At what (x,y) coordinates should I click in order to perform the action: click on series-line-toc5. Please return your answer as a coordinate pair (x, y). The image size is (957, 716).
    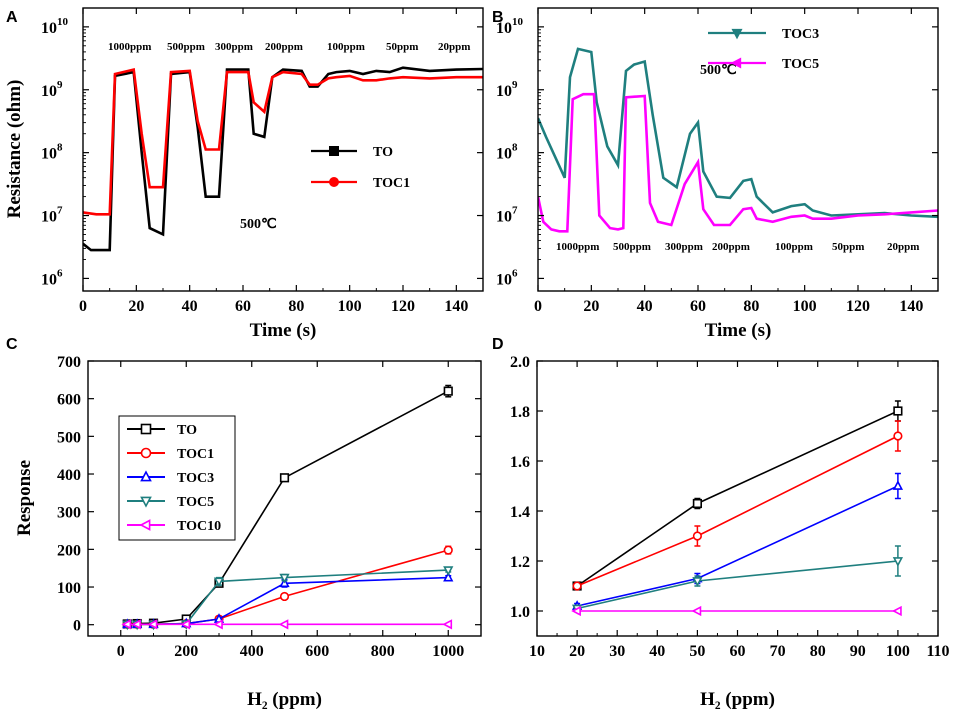
    Looking at the image, I should click on (737, 585).